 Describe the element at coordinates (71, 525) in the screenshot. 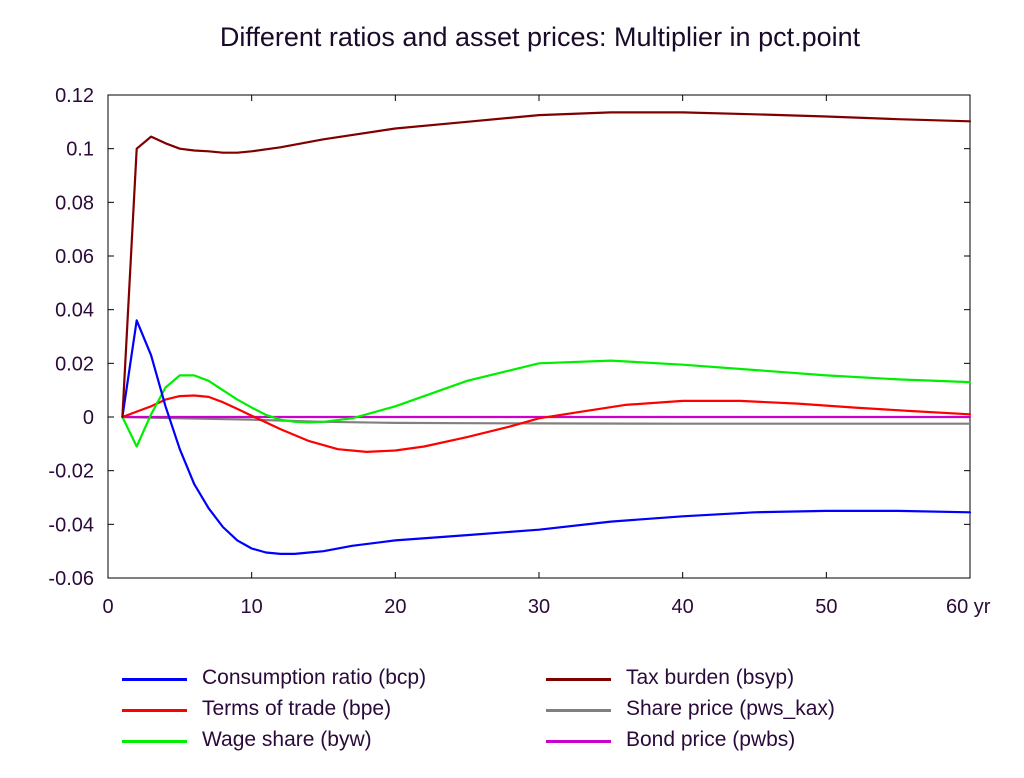

I see `y-tick-label: -0.04` at that location.